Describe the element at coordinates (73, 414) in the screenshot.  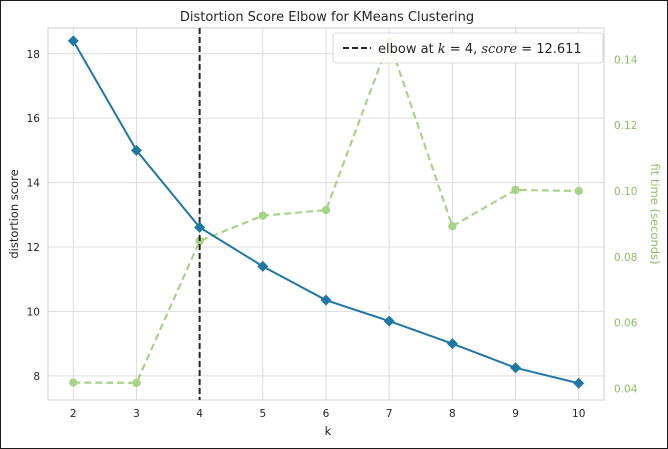
I see `x-tick-label: 2` at that location.